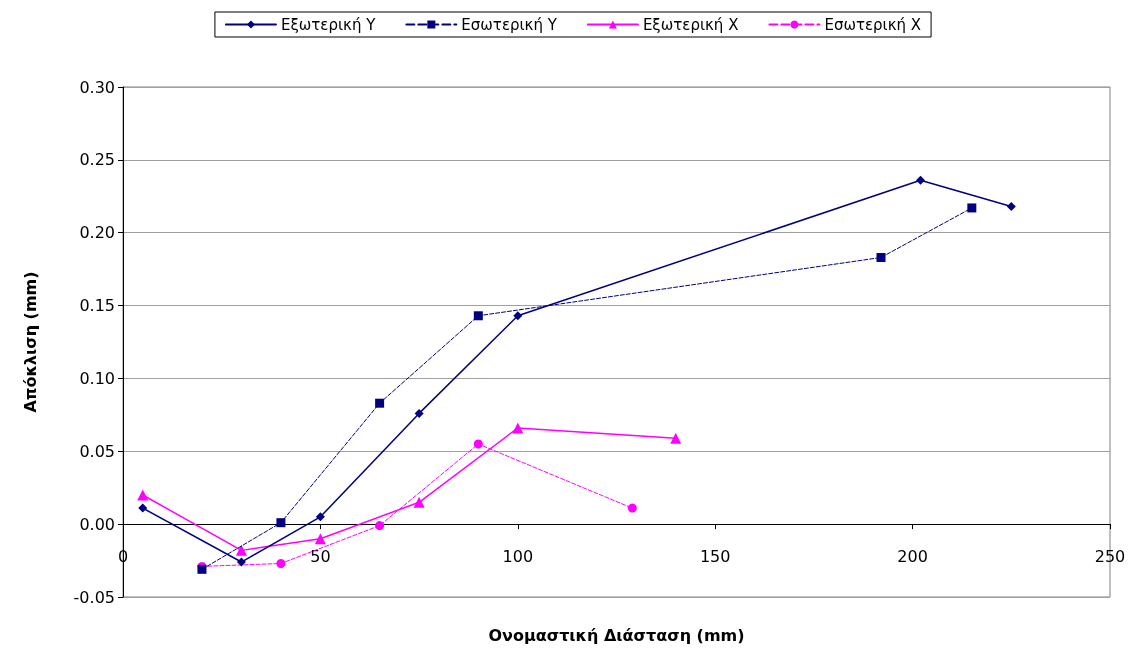 The height and width of the screenshot is (656, 1146). I want to click on legend-label: Εσωτερική Y, so click(509, 24).